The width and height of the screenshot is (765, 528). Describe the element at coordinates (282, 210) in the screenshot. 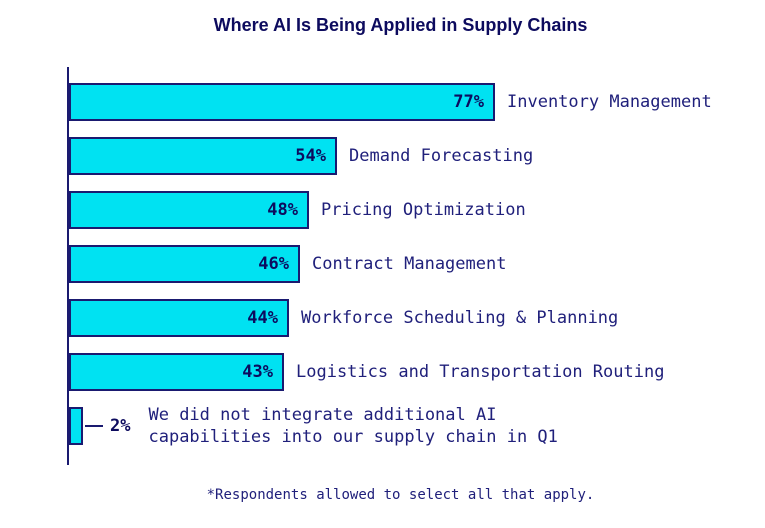

I see `value-label: 48%` at that location.